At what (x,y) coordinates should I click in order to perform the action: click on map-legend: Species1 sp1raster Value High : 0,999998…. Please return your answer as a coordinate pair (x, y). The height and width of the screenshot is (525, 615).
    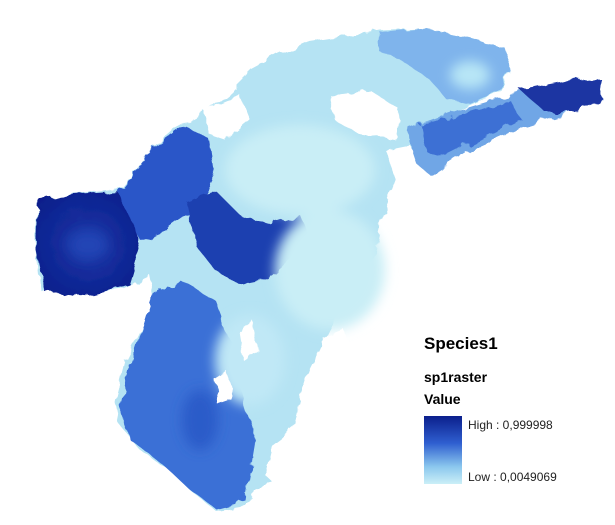
    Looking at the image, I should click on (514, 414).